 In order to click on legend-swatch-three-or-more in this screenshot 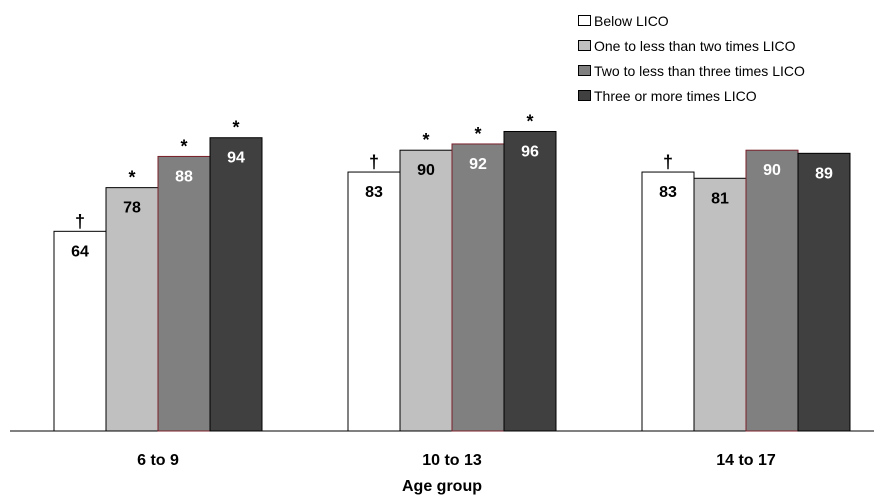, I will do `click(584, 95)`.